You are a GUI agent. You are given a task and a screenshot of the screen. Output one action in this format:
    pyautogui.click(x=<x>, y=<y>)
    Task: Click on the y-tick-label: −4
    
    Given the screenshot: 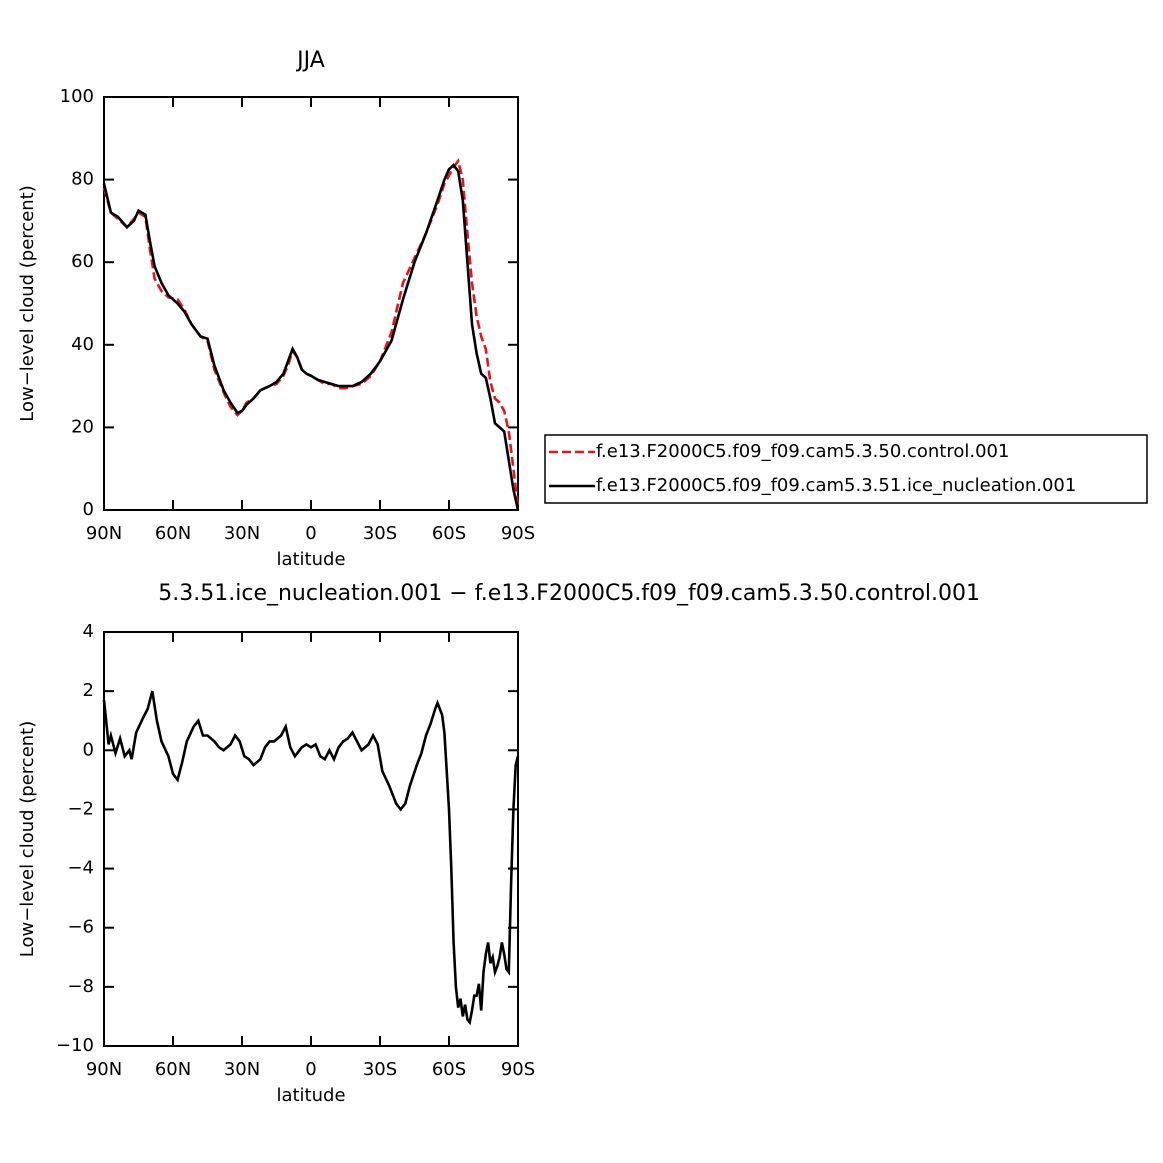 What is the action you would take?
    pyautogui.click(x=80, y=868)
    